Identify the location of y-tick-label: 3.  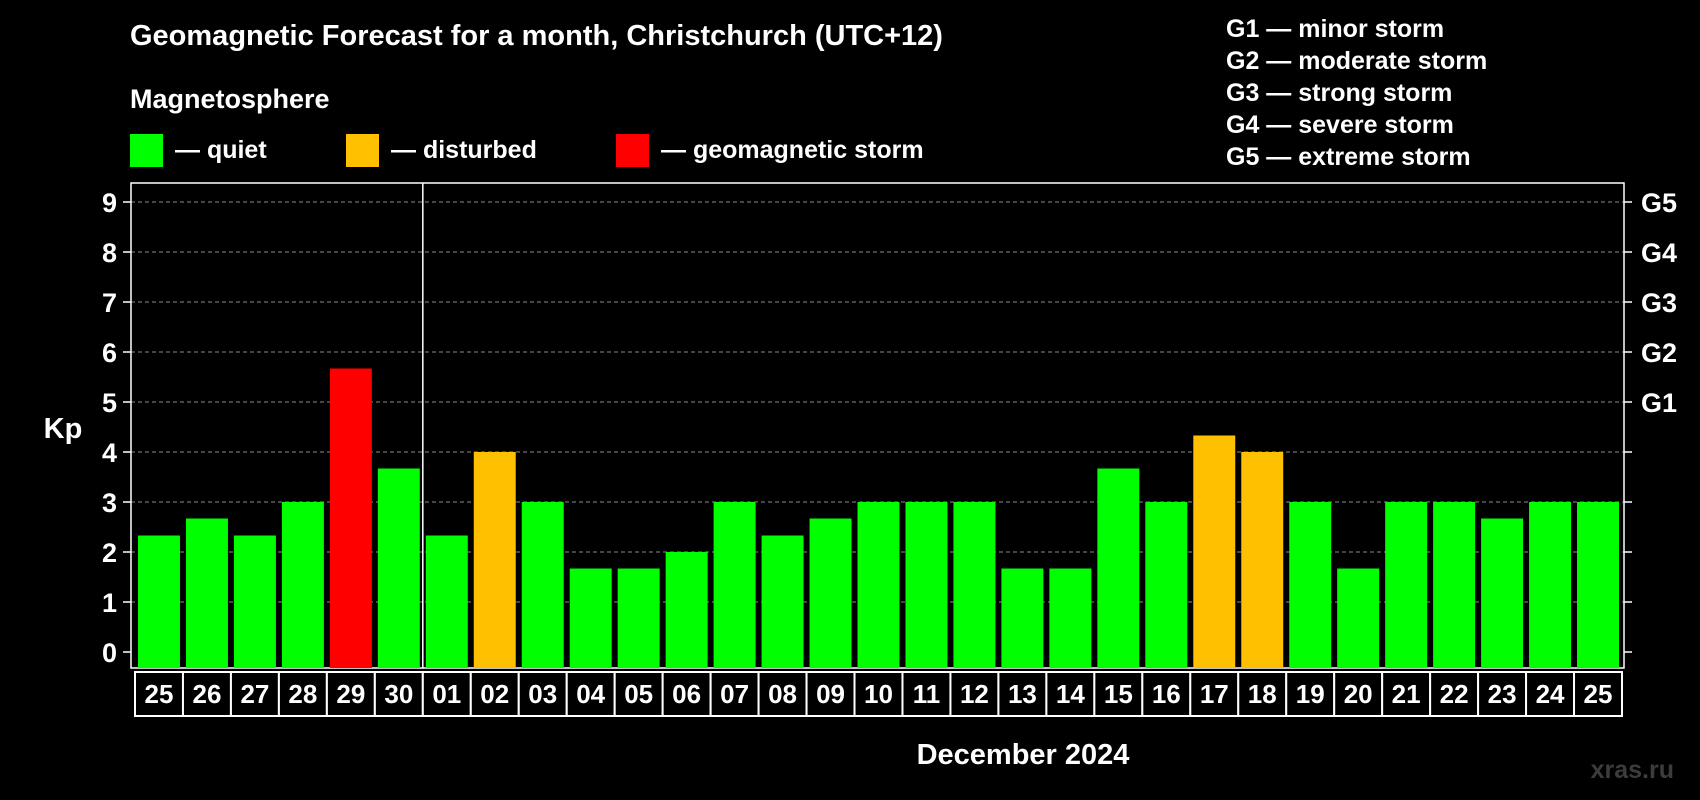
(109, 503).